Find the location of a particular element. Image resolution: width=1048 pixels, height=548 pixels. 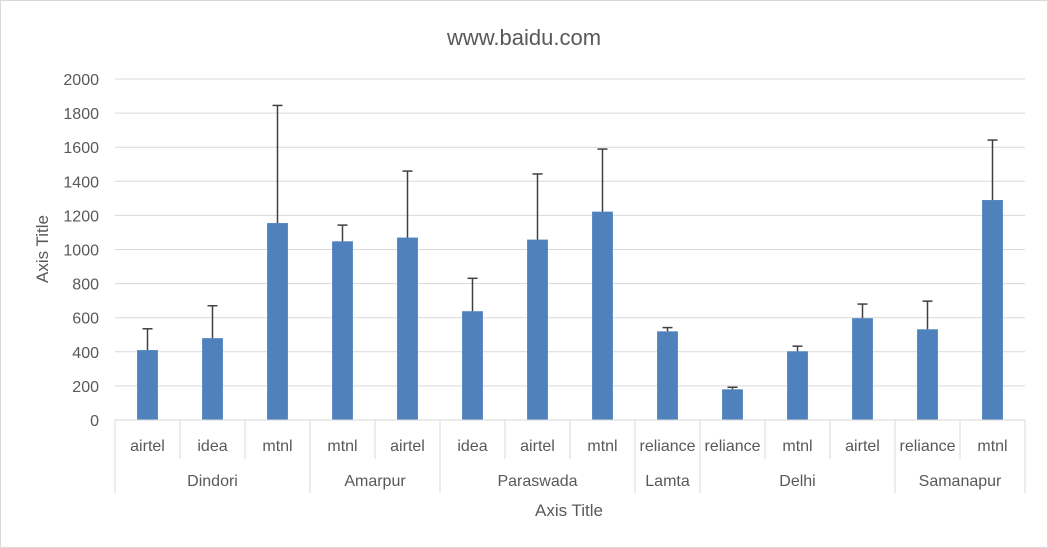

y-tick-label: 1600 is located at coordinates (81, 148).